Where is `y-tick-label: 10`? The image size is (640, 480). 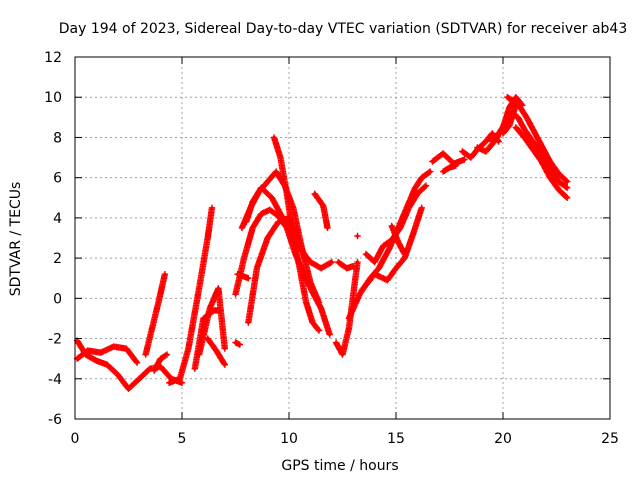 y-tick-label: 10 is located at coordinates (53, 98).